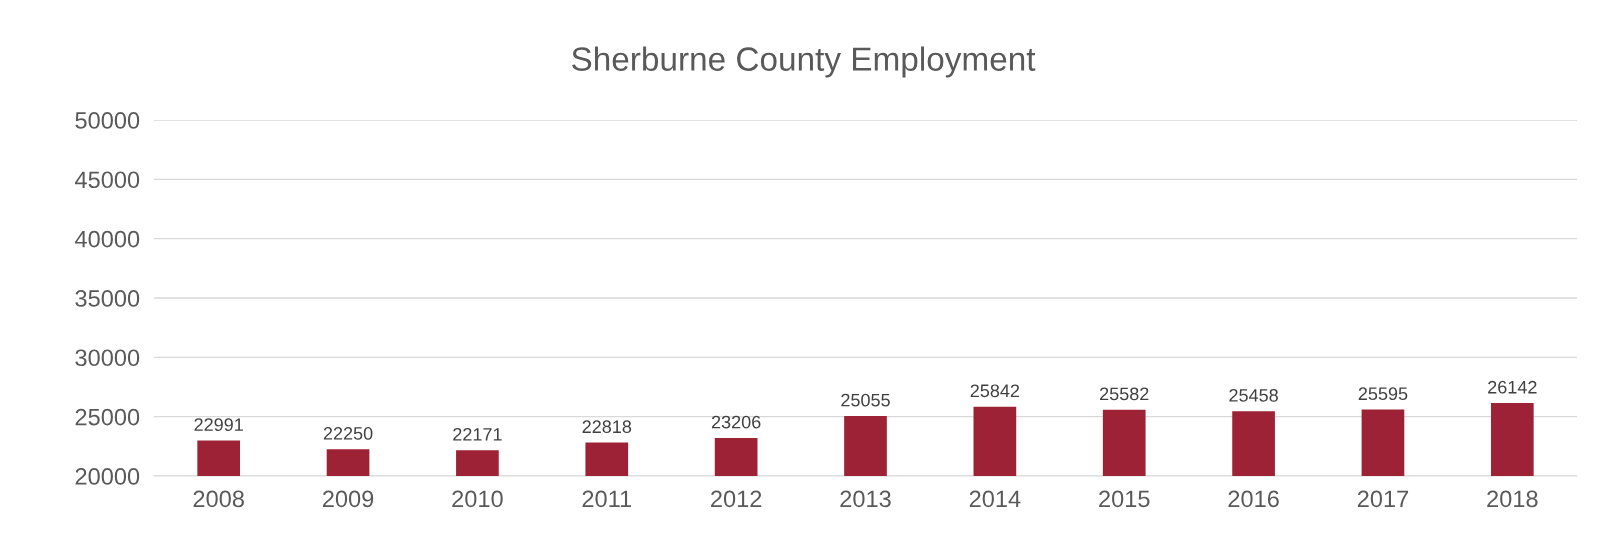 The width and height of the screenshot is (1606, 545). I want to click on data-label: 22818, so click(607, 427).